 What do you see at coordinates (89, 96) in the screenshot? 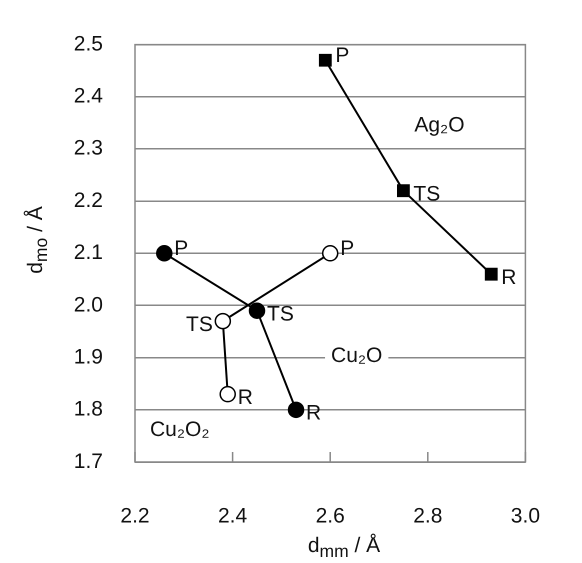
I see `y-tick-label: 2.4` at bounding box center [89, 96].